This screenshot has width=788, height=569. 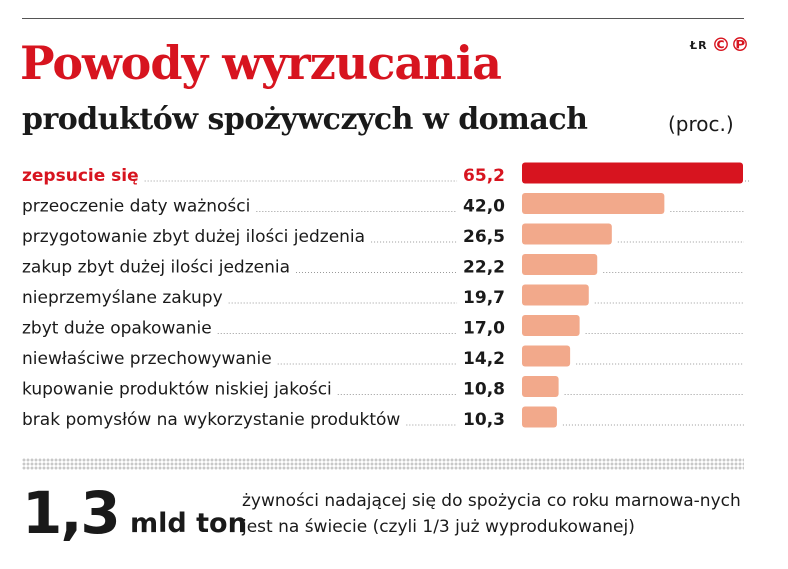 I want to click on category-label: nieprzemyślane zakupy, so click(x=122, y=298).